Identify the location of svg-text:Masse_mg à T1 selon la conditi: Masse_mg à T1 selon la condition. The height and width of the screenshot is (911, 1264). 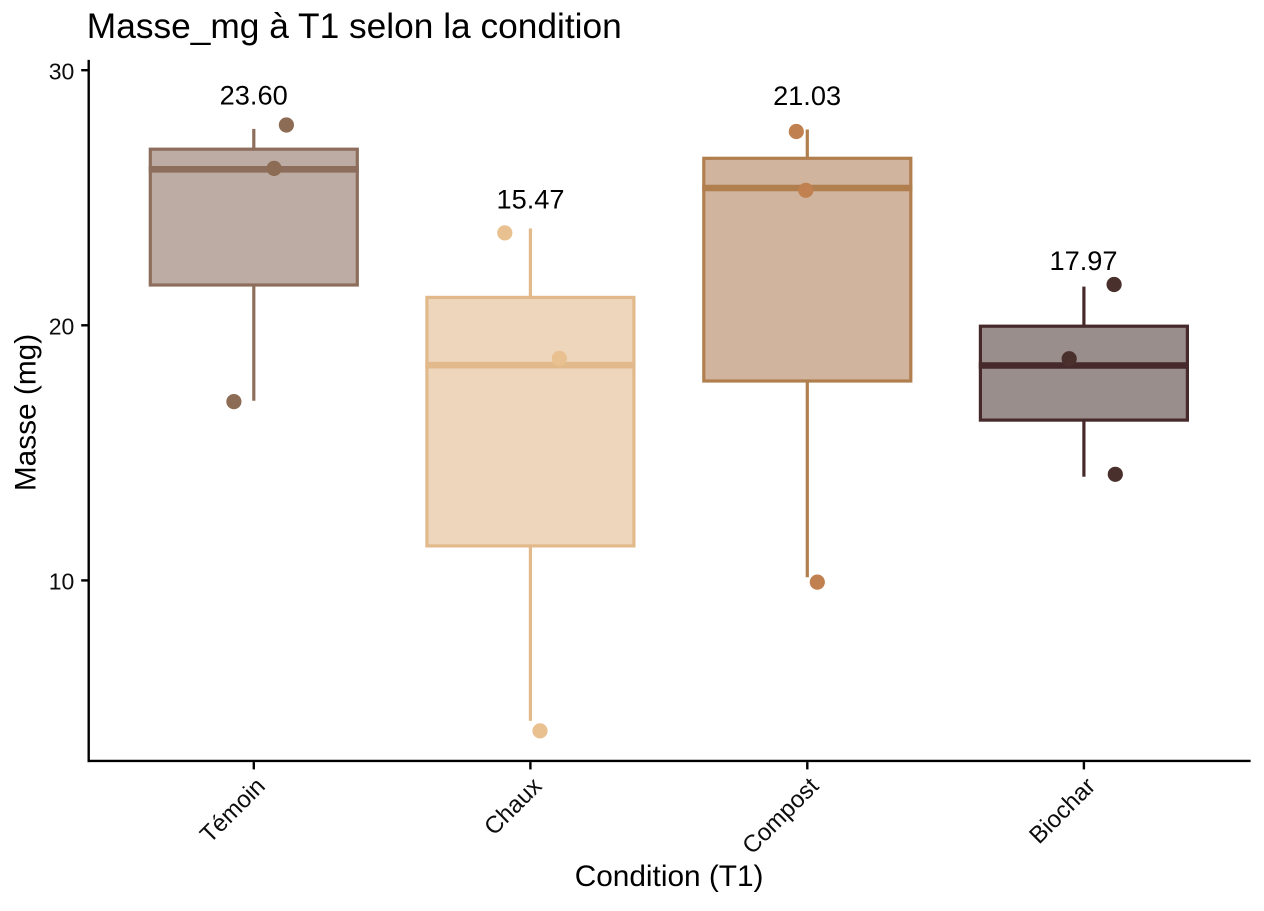
(354, 26).